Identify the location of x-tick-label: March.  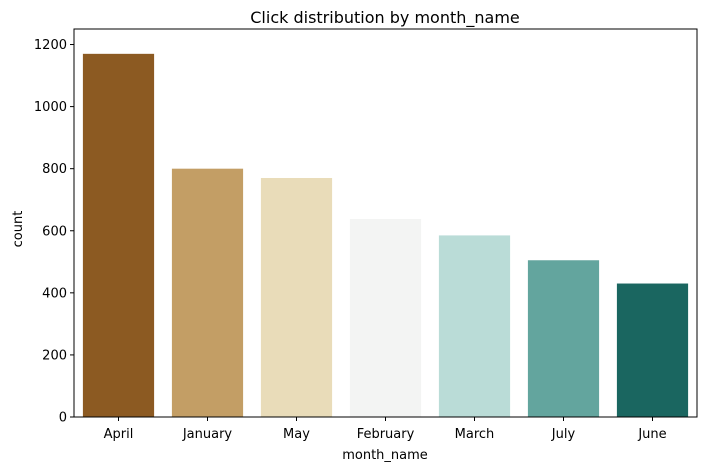
(475, 434).